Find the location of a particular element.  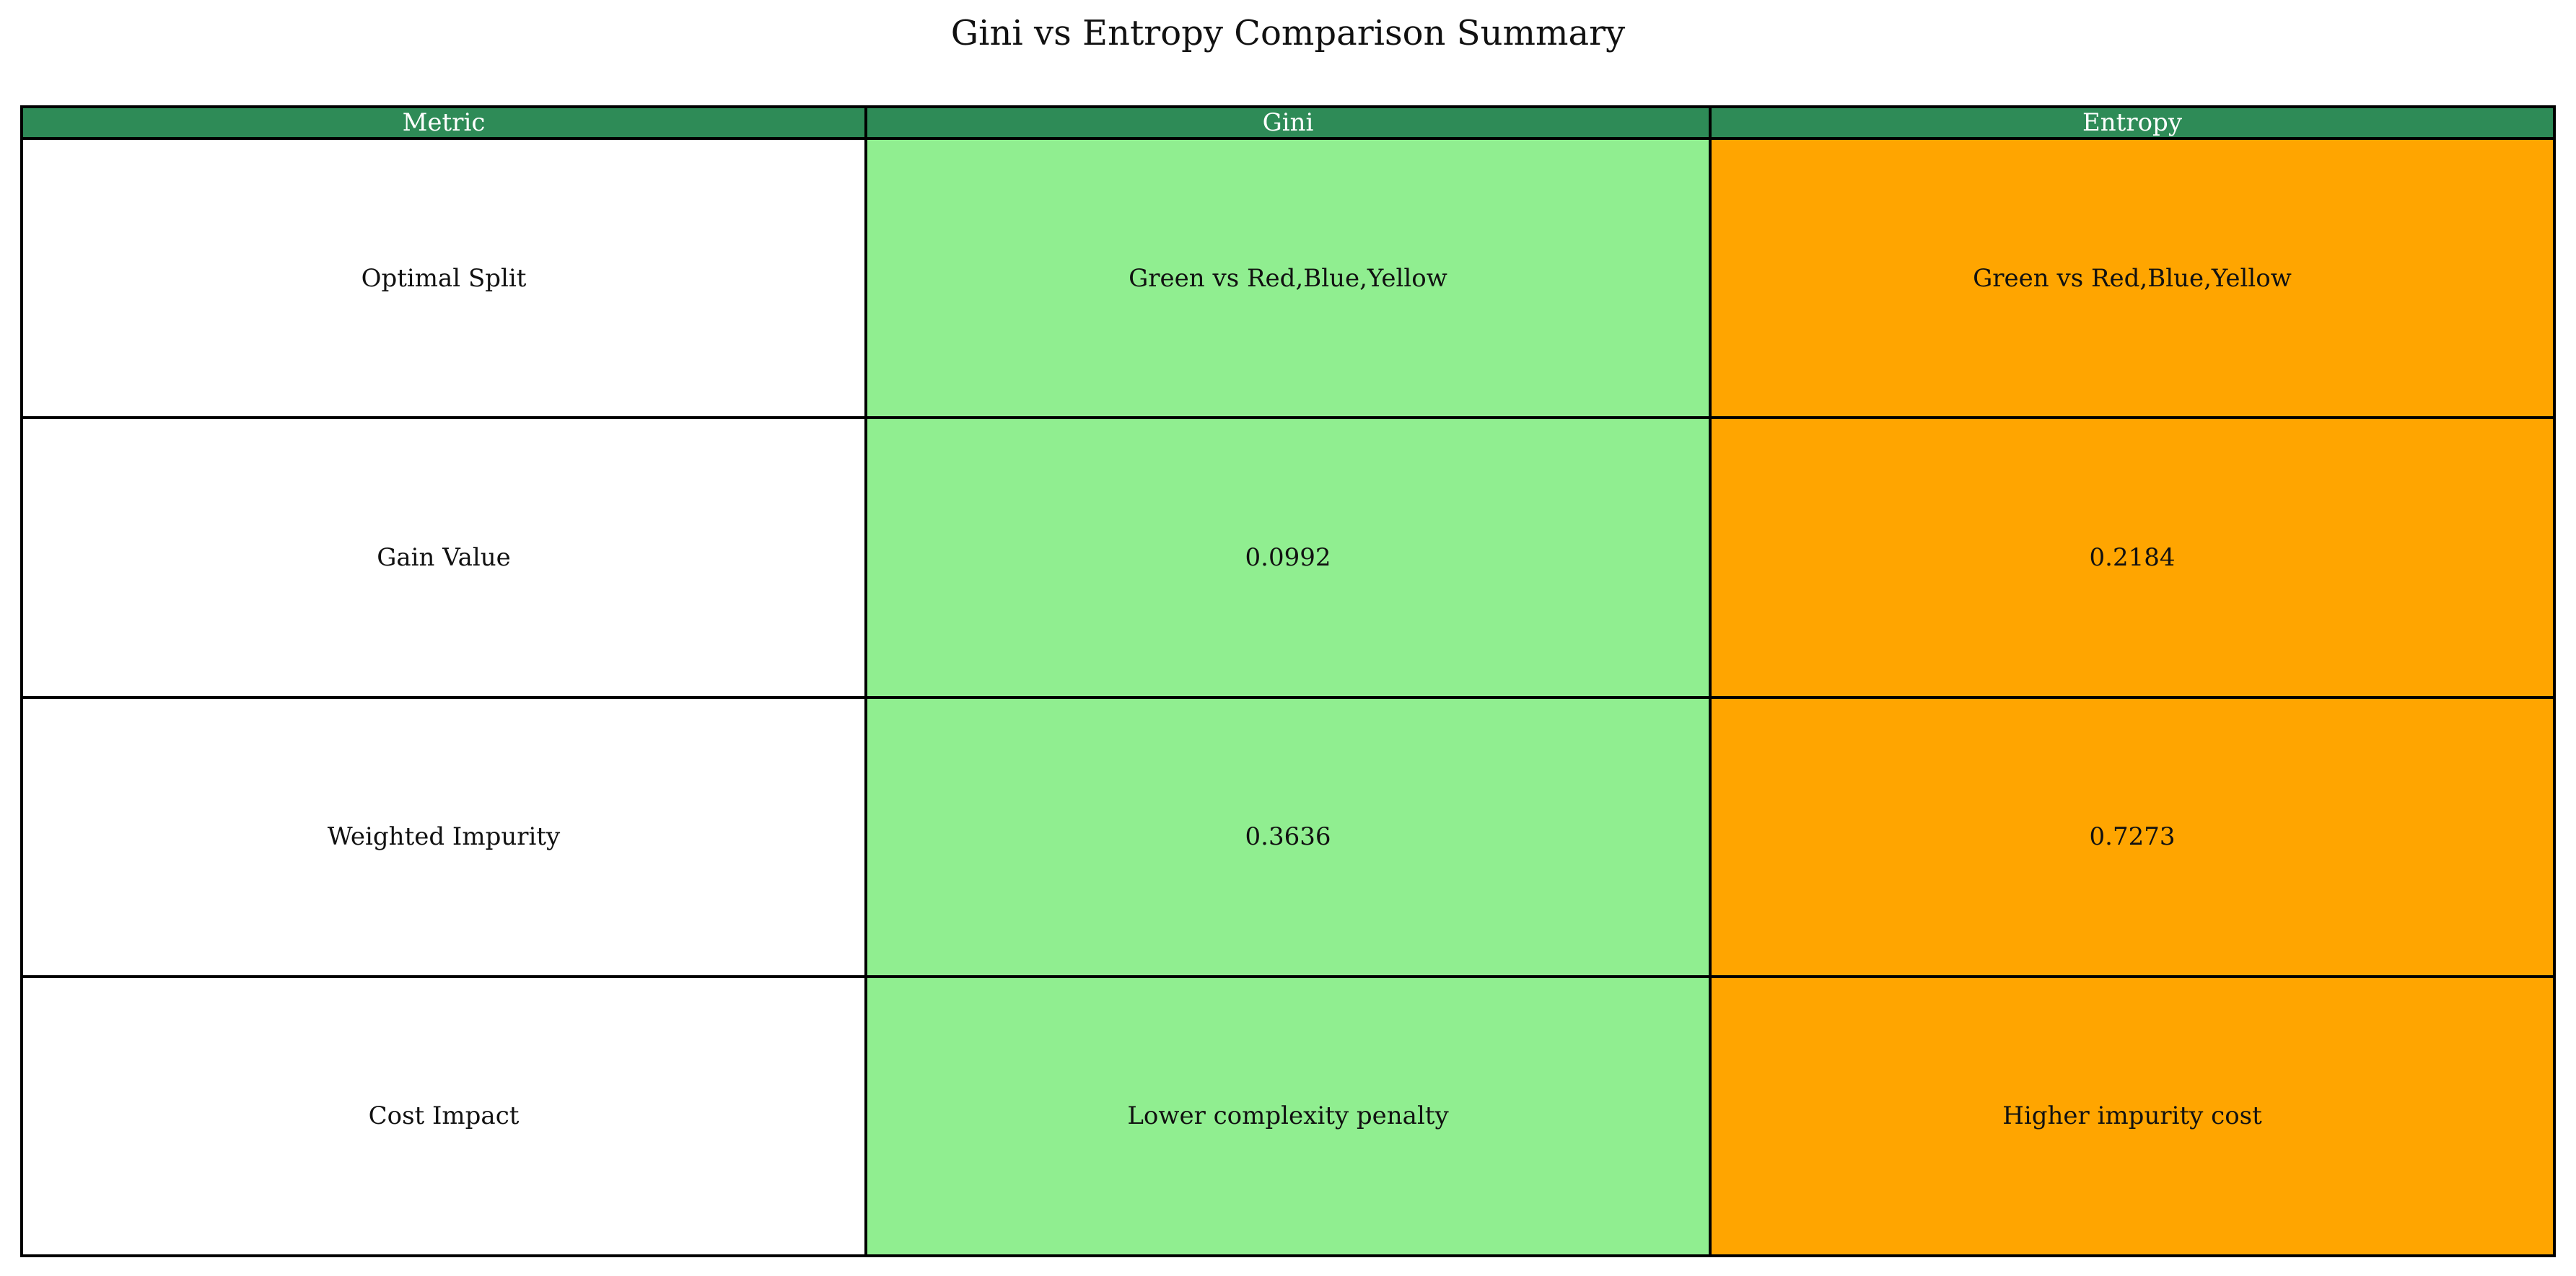

metric-cell: Gain Value is located at coordinates (444, 558).